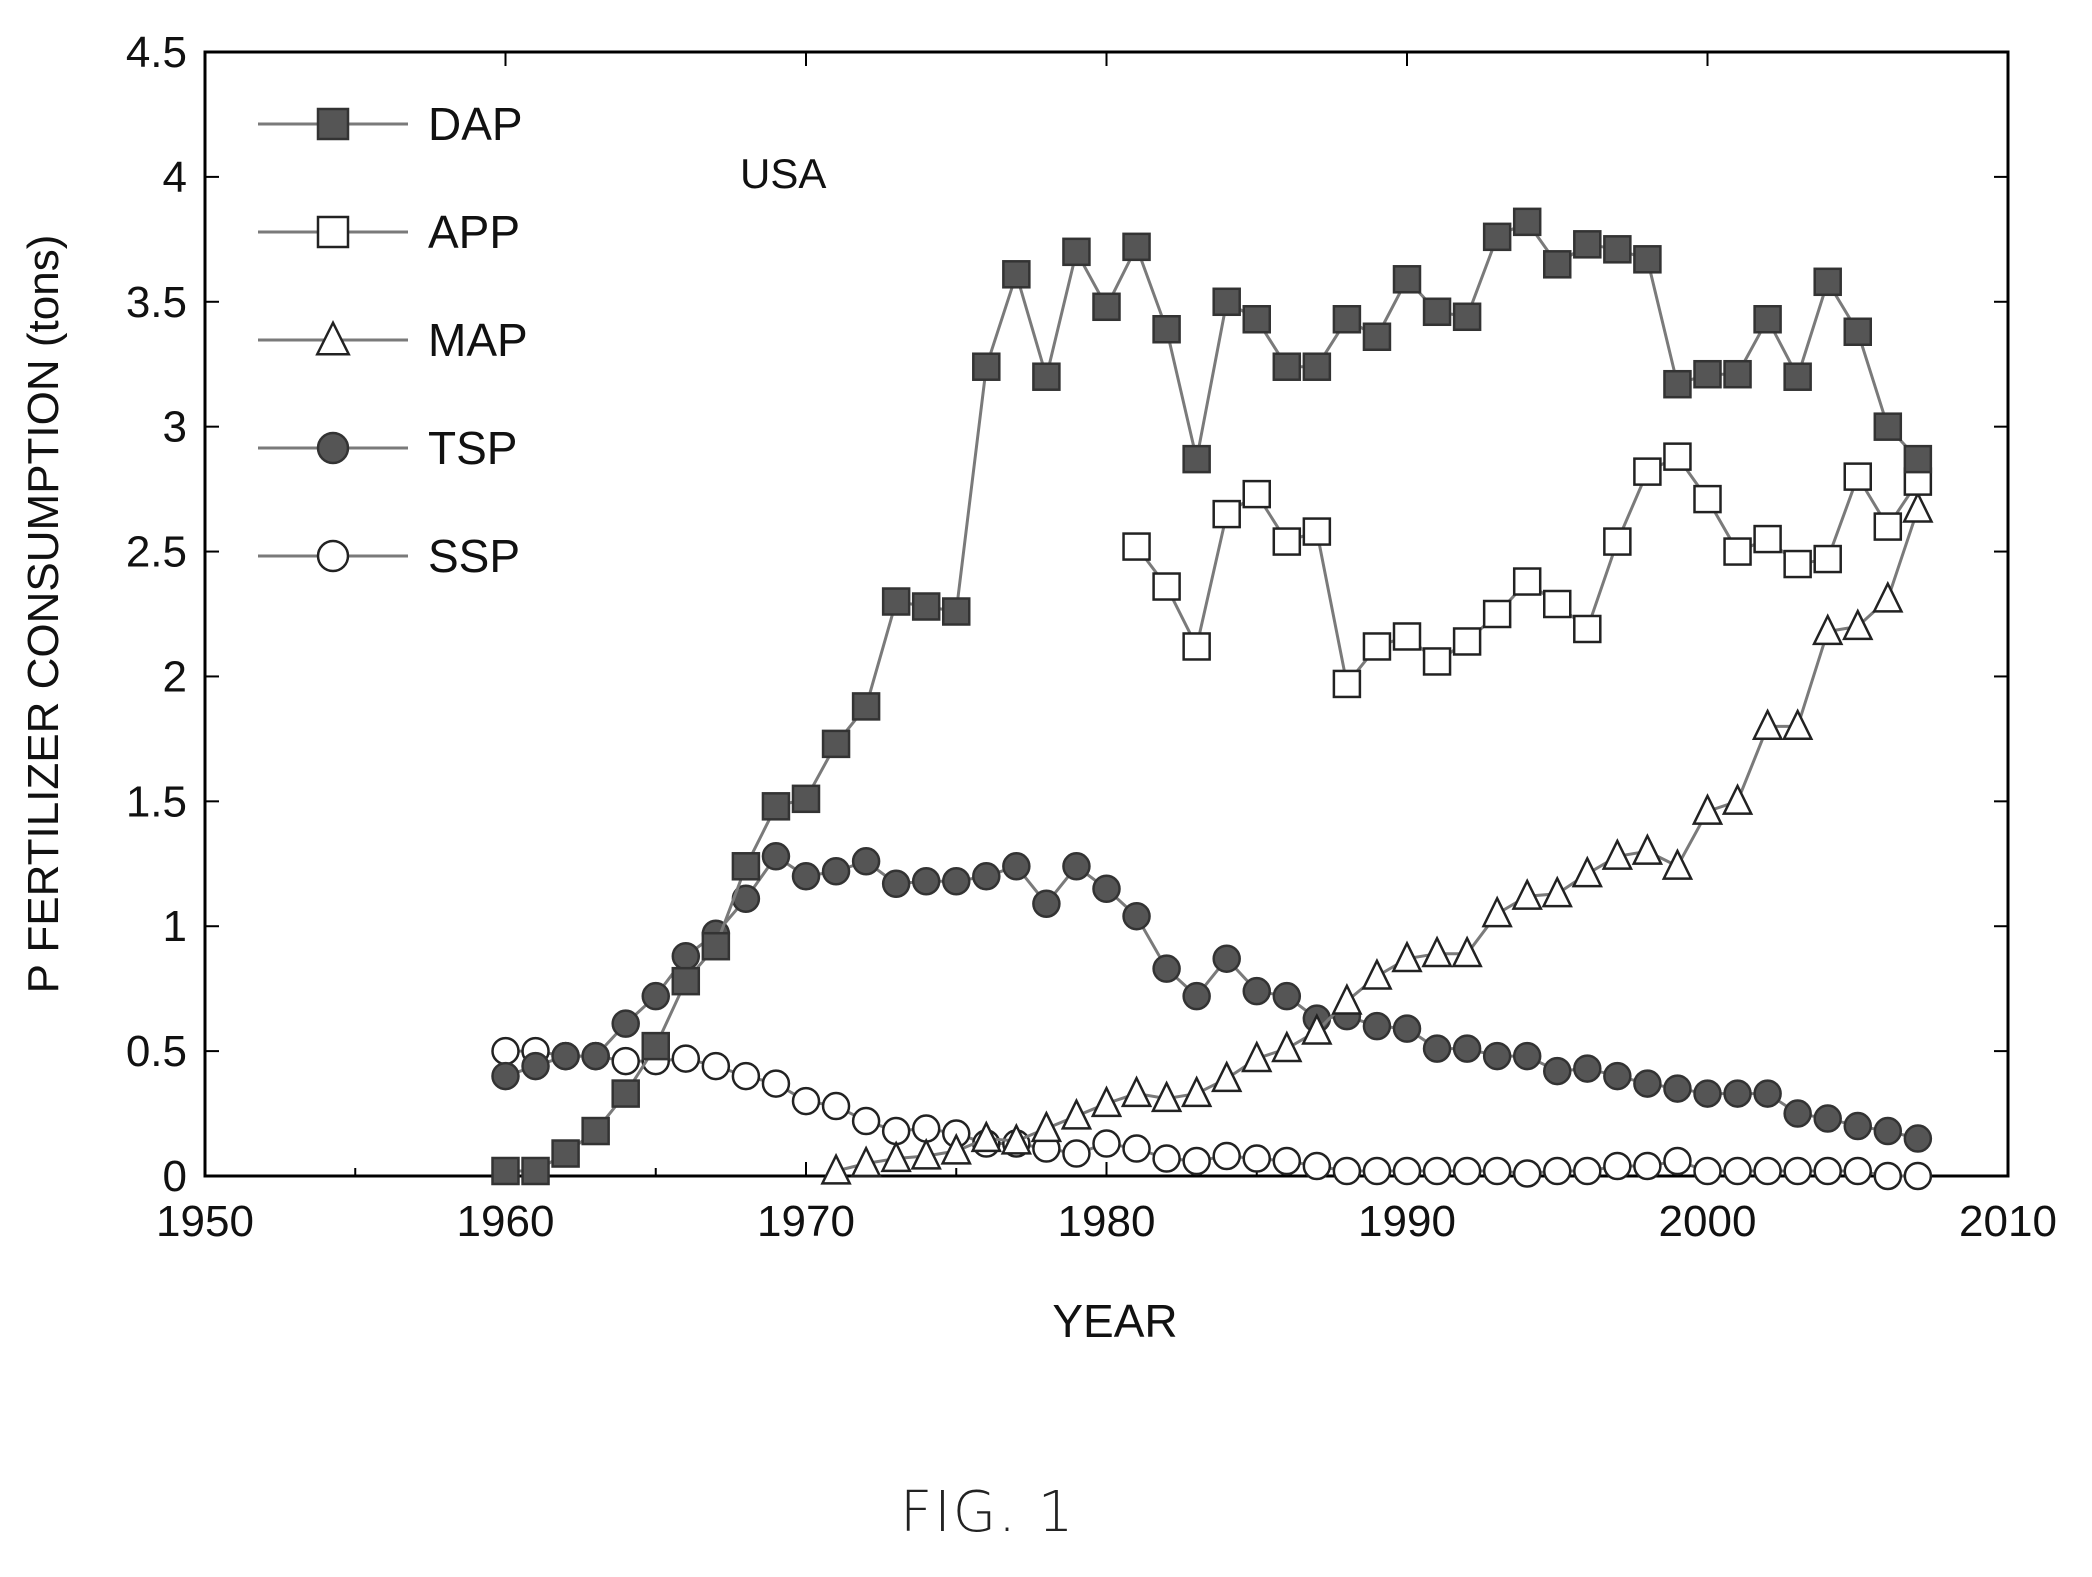 This screenshot has width=2092, height=1577. Describe the element at coordinates (156, 52) in the screenshot. I see `y-tick-label: 4.5` at that location.